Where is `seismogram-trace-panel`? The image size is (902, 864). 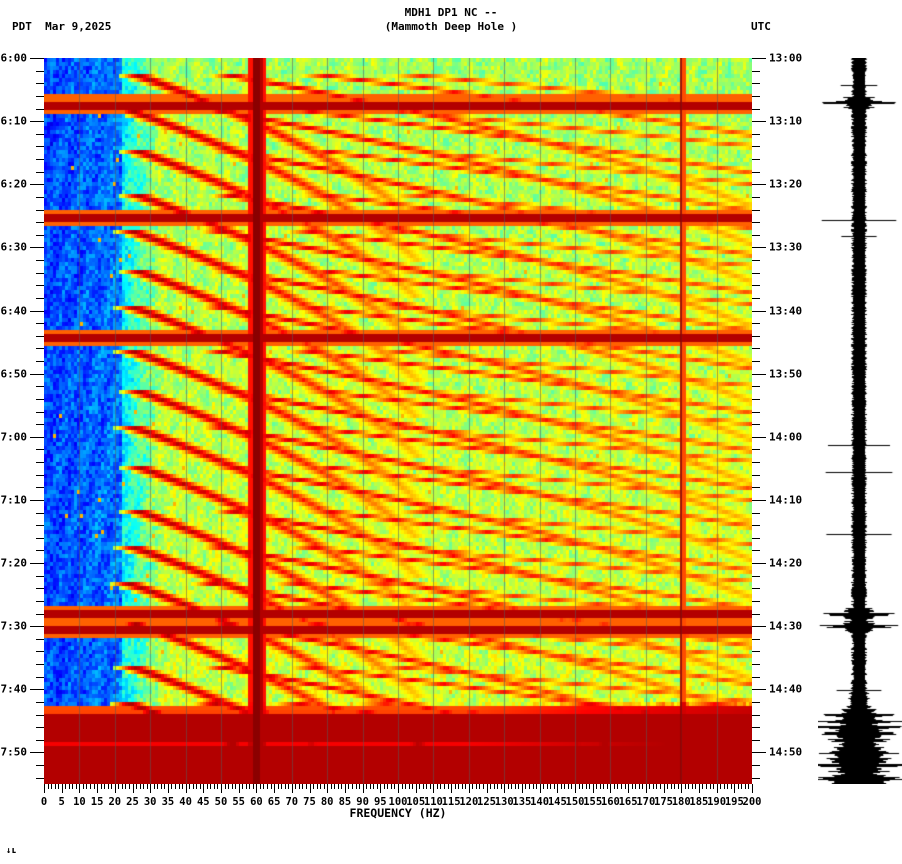 seismogram-trace-panel is located at coordinates (860, 421).